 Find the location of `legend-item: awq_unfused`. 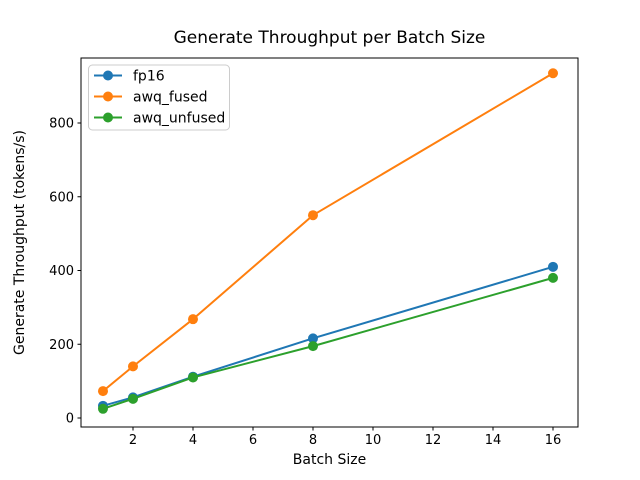

legend-item: awq_unfused is located at coordinates (159, 119).